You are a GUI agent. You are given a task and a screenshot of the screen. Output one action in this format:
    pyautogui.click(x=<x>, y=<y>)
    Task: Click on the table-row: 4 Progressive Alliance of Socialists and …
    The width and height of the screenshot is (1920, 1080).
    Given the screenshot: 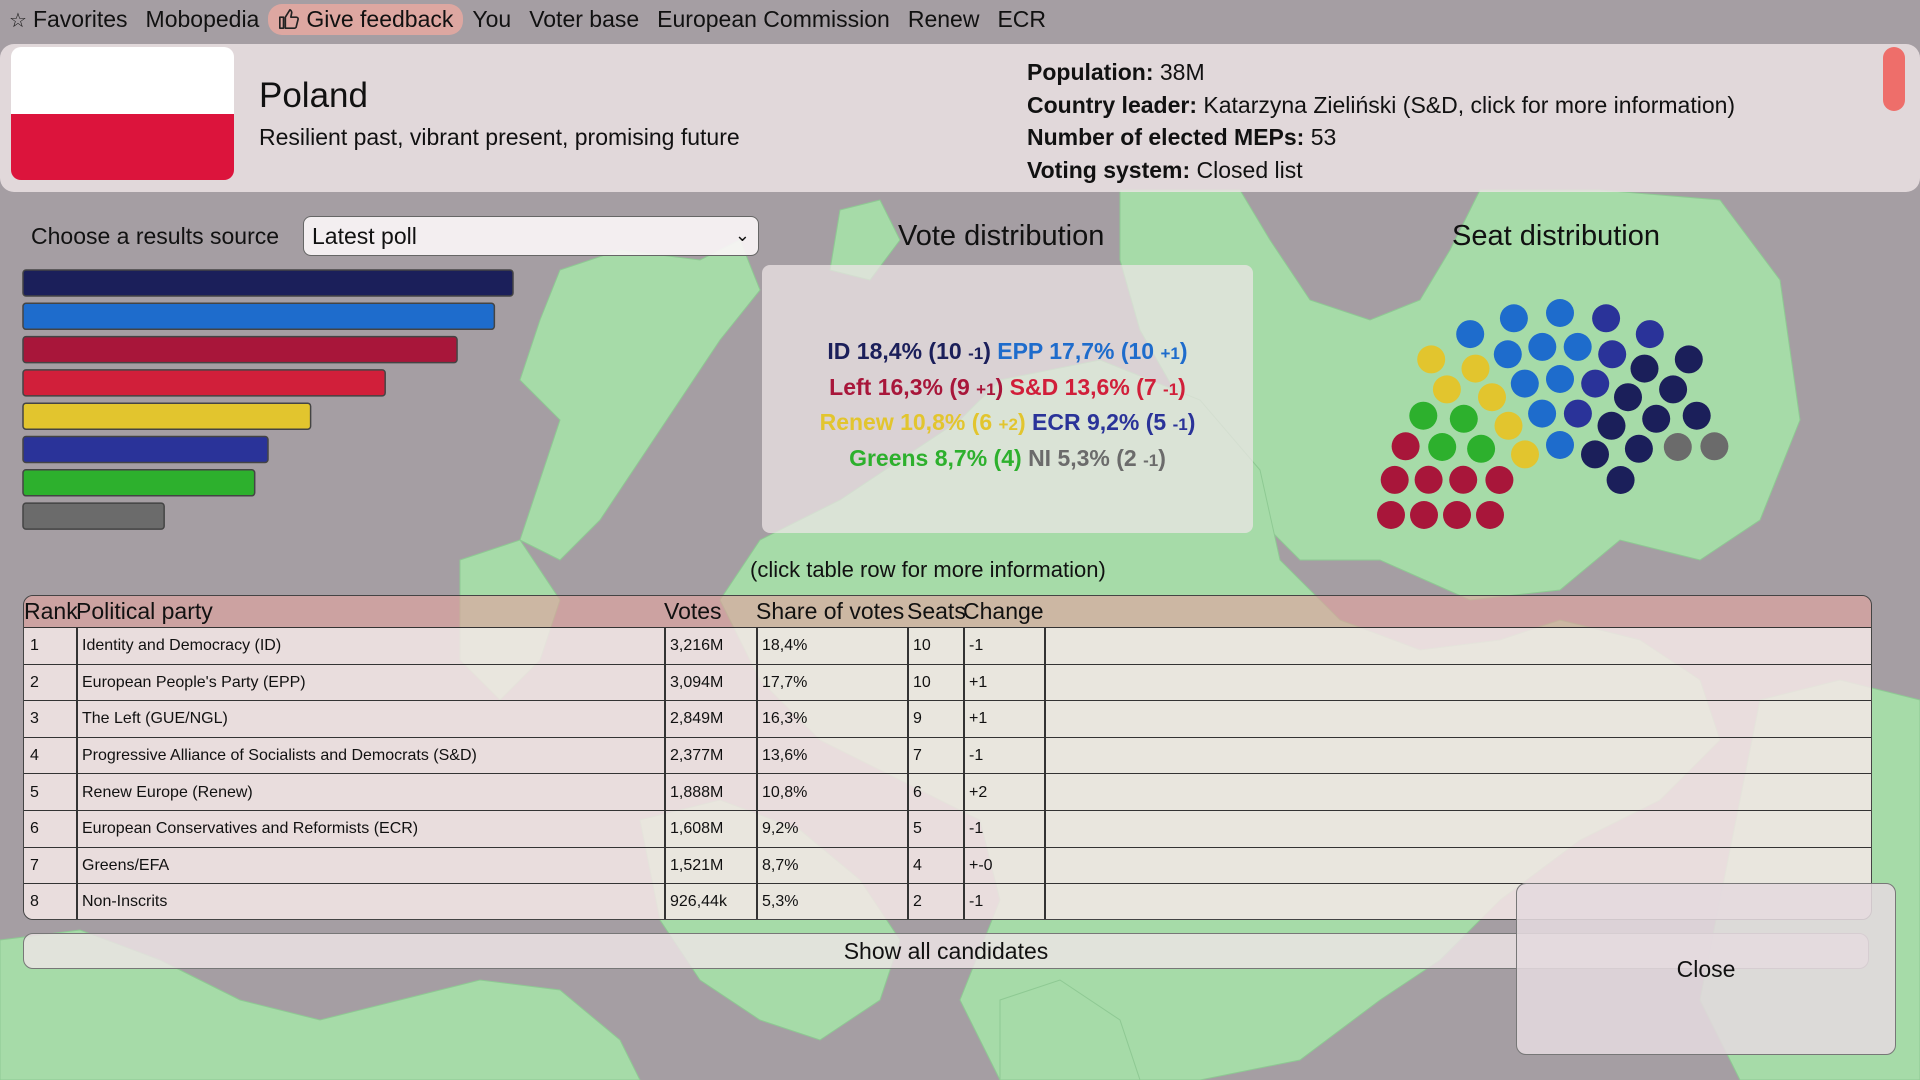 What is the action you would take?
    pyautogui.click(x=947, y=755)
    